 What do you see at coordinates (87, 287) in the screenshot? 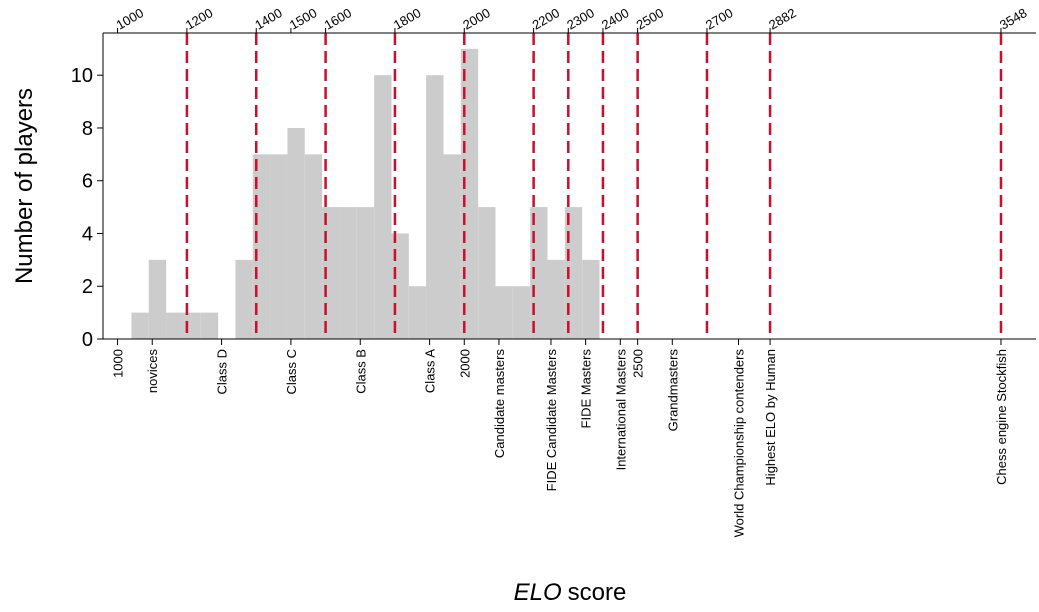
I see `y-tick-label: 2` at bounding box center [87, 287].